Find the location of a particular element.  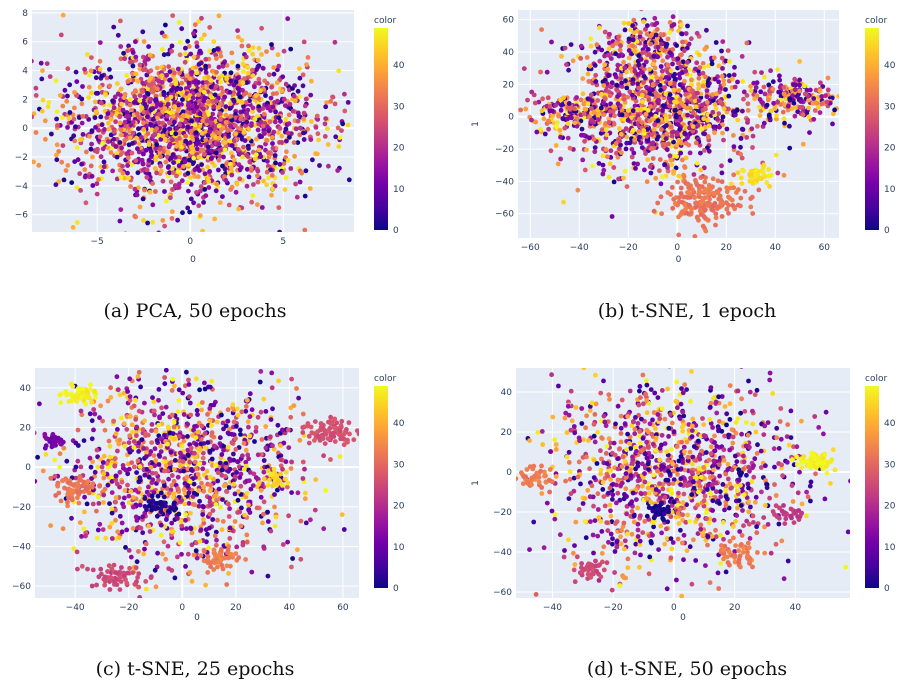

y-tick-label: 20 is located at coordinates (26, 428).